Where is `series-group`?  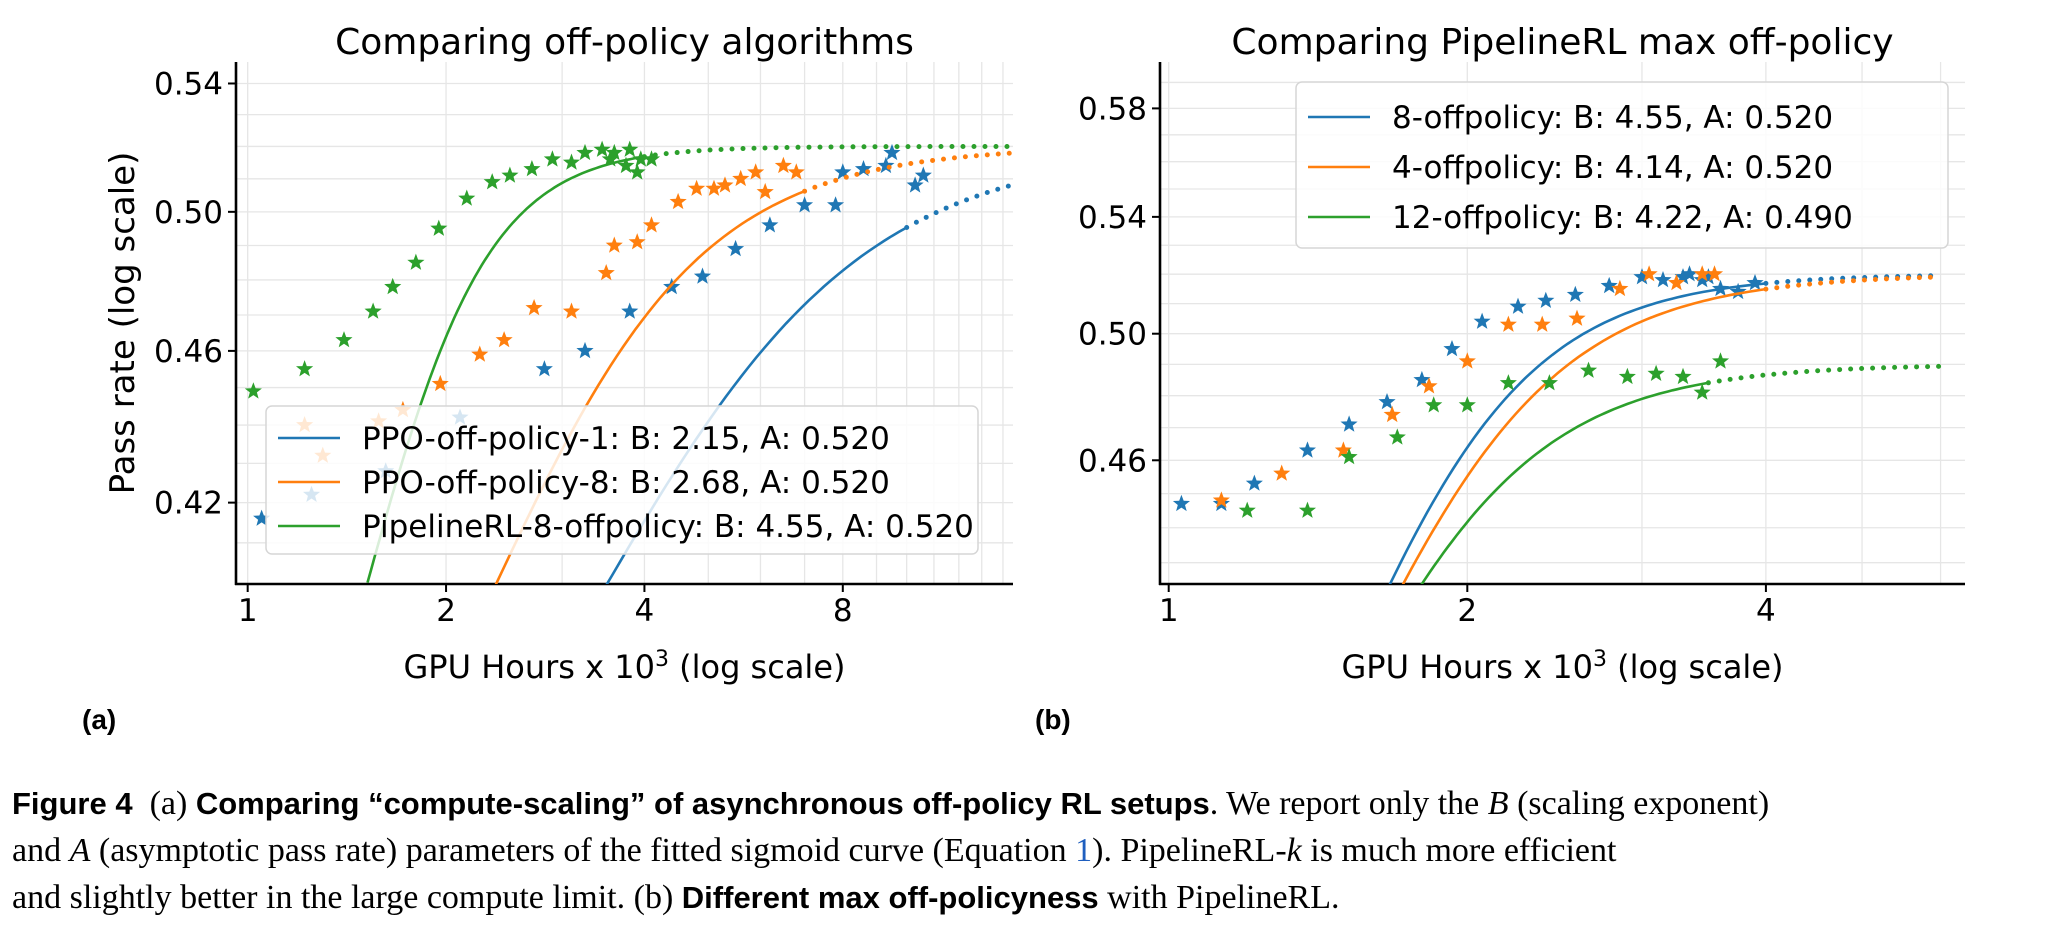 series-group is located at coordinates (1558, 424).